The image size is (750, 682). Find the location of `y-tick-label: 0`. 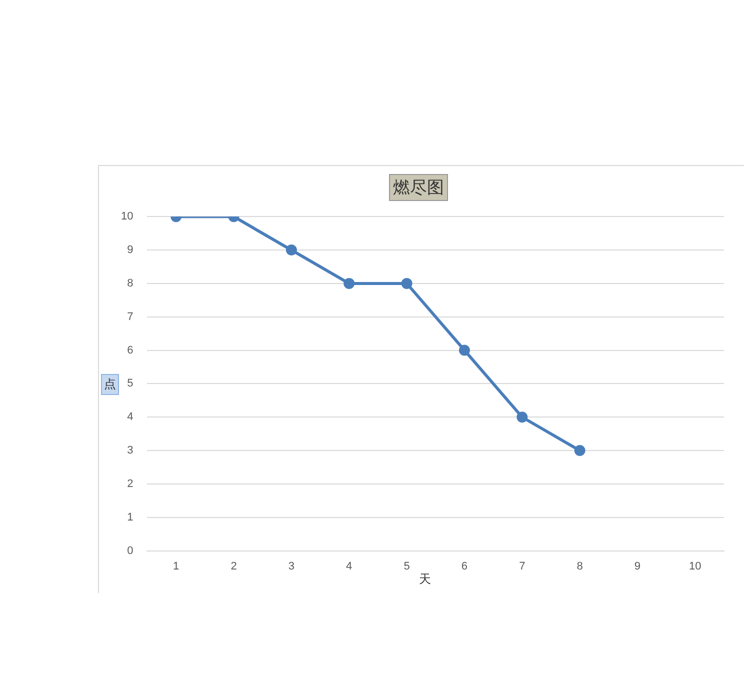

y-tick-label: 0 is located at coordinates (130, 550).